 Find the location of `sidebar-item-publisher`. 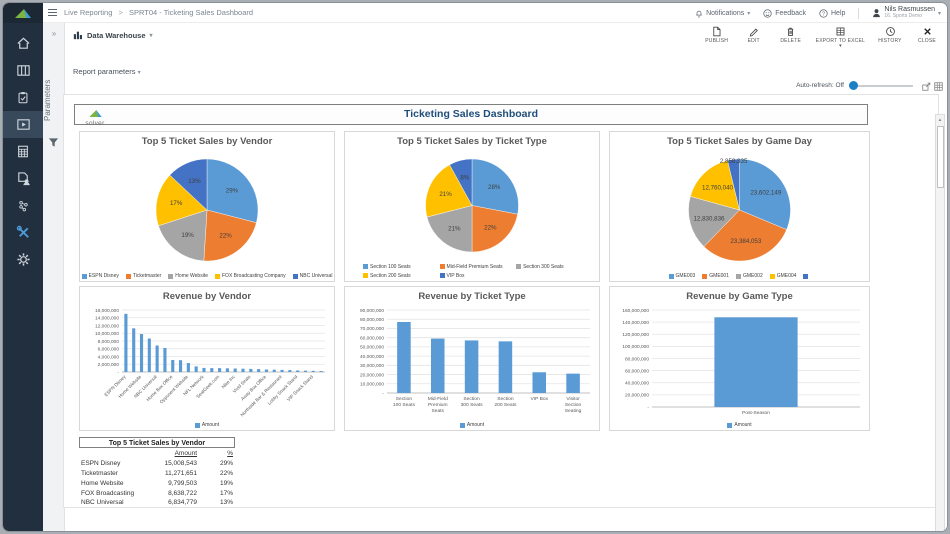

sidebar-item-publisher is located at coordinates (23, 178).